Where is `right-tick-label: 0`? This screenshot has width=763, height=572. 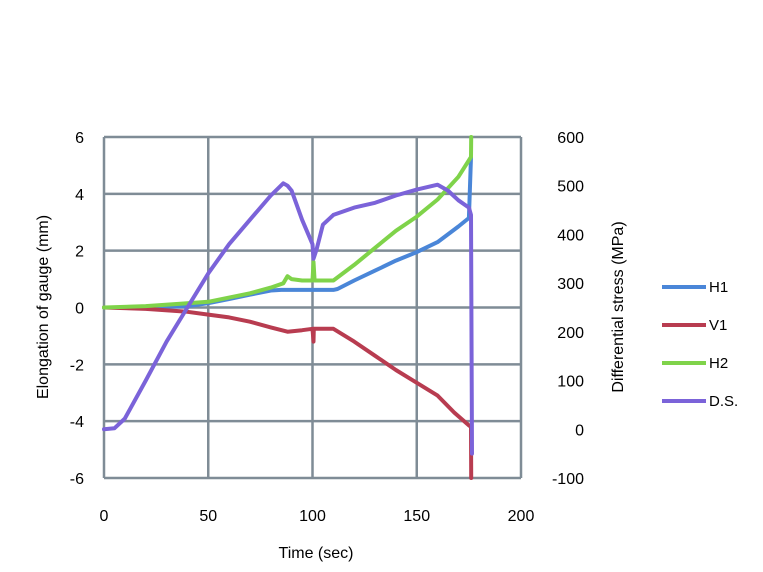 right-tick-label: 0 is located at coordinates (579, 430).